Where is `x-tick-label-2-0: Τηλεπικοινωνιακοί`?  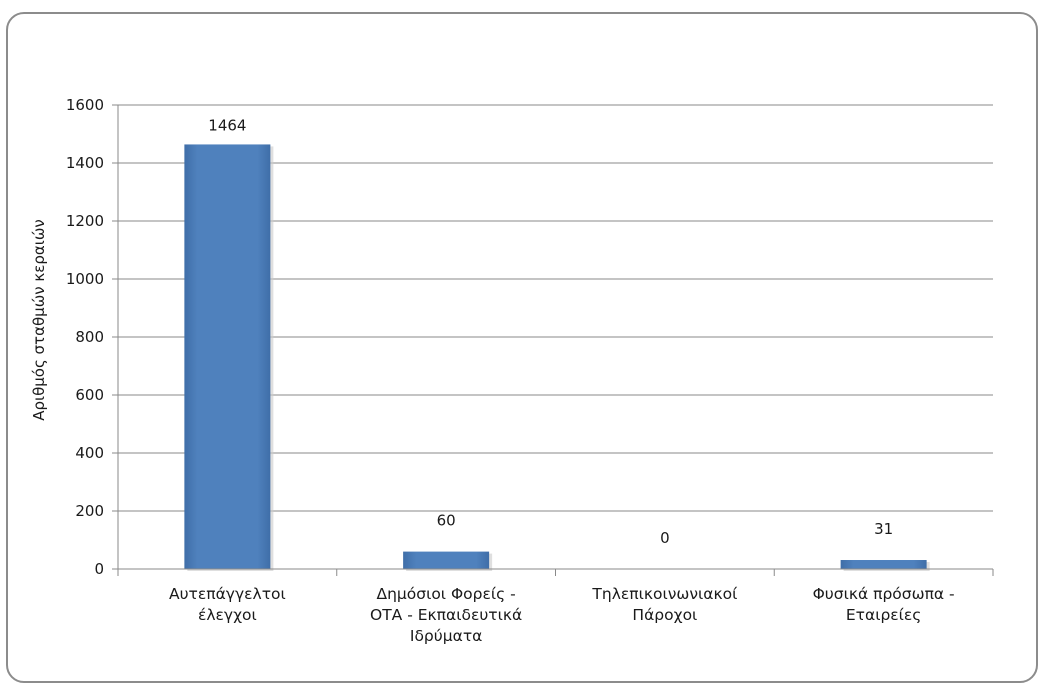
x-tick-label-2-0: Τηλεπικοινωνιακοί is located at coordinates (664, 594).